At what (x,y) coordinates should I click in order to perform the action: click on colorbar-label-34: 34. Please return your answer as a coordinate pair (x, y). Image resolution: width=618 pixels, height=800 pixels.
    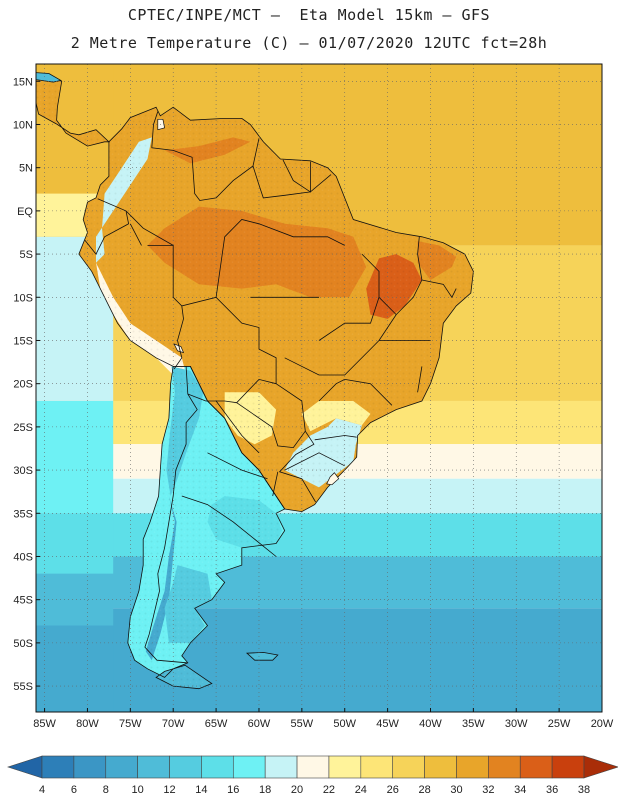
    Looking at the image, I should click on (520, 790).